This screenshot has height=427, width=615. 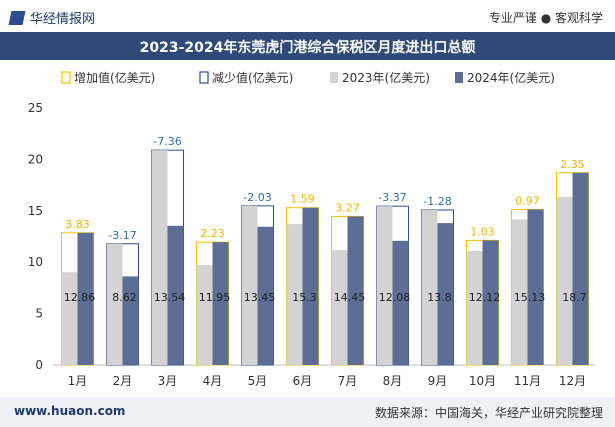 I want to click on value-label-2024: 11.95, so click(x=215, y=297).